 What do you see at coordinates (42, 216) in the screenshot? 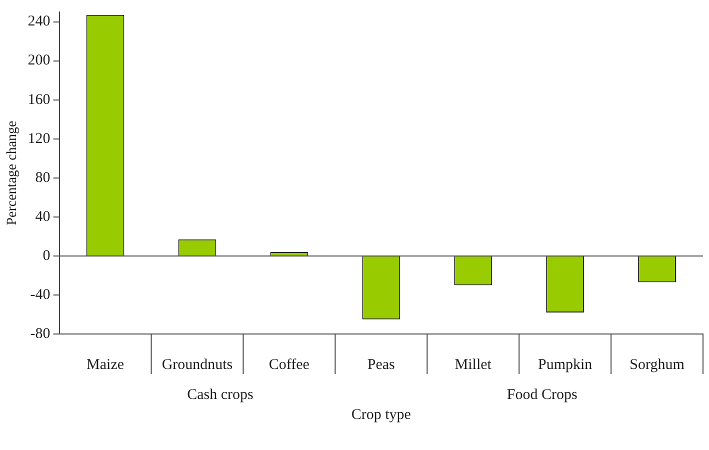
I see `y-tick-label: 40` at bounding box center [42, 216].